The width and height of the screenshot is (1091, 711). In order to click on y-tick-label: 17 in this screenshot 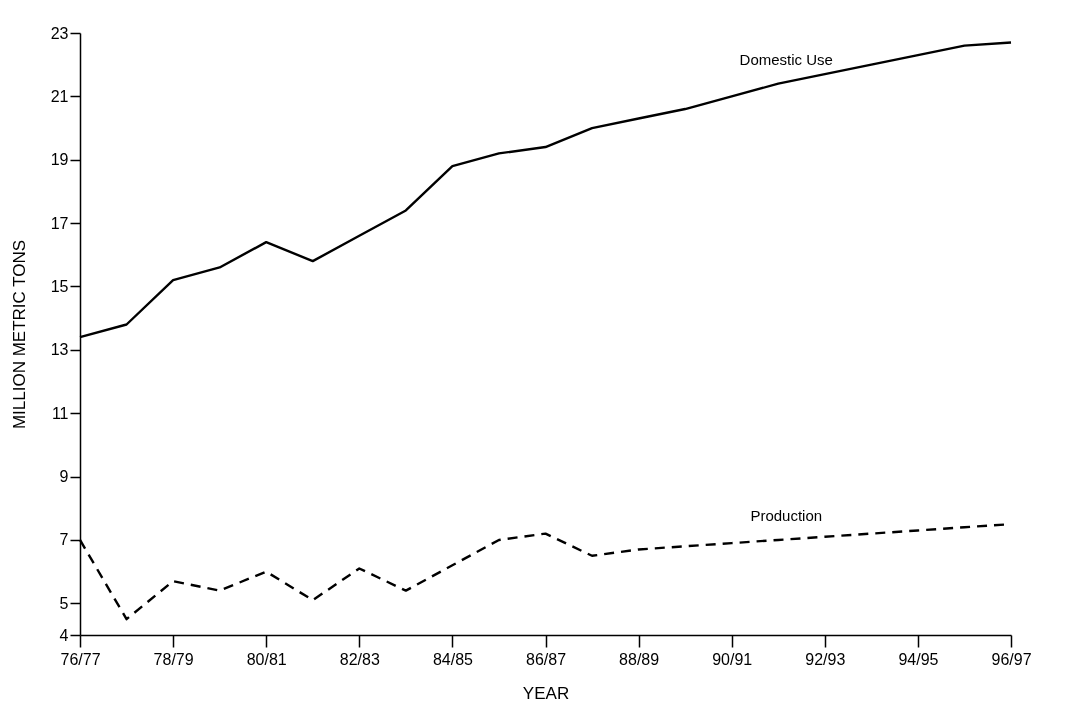, I will do `click(59, 223)`.